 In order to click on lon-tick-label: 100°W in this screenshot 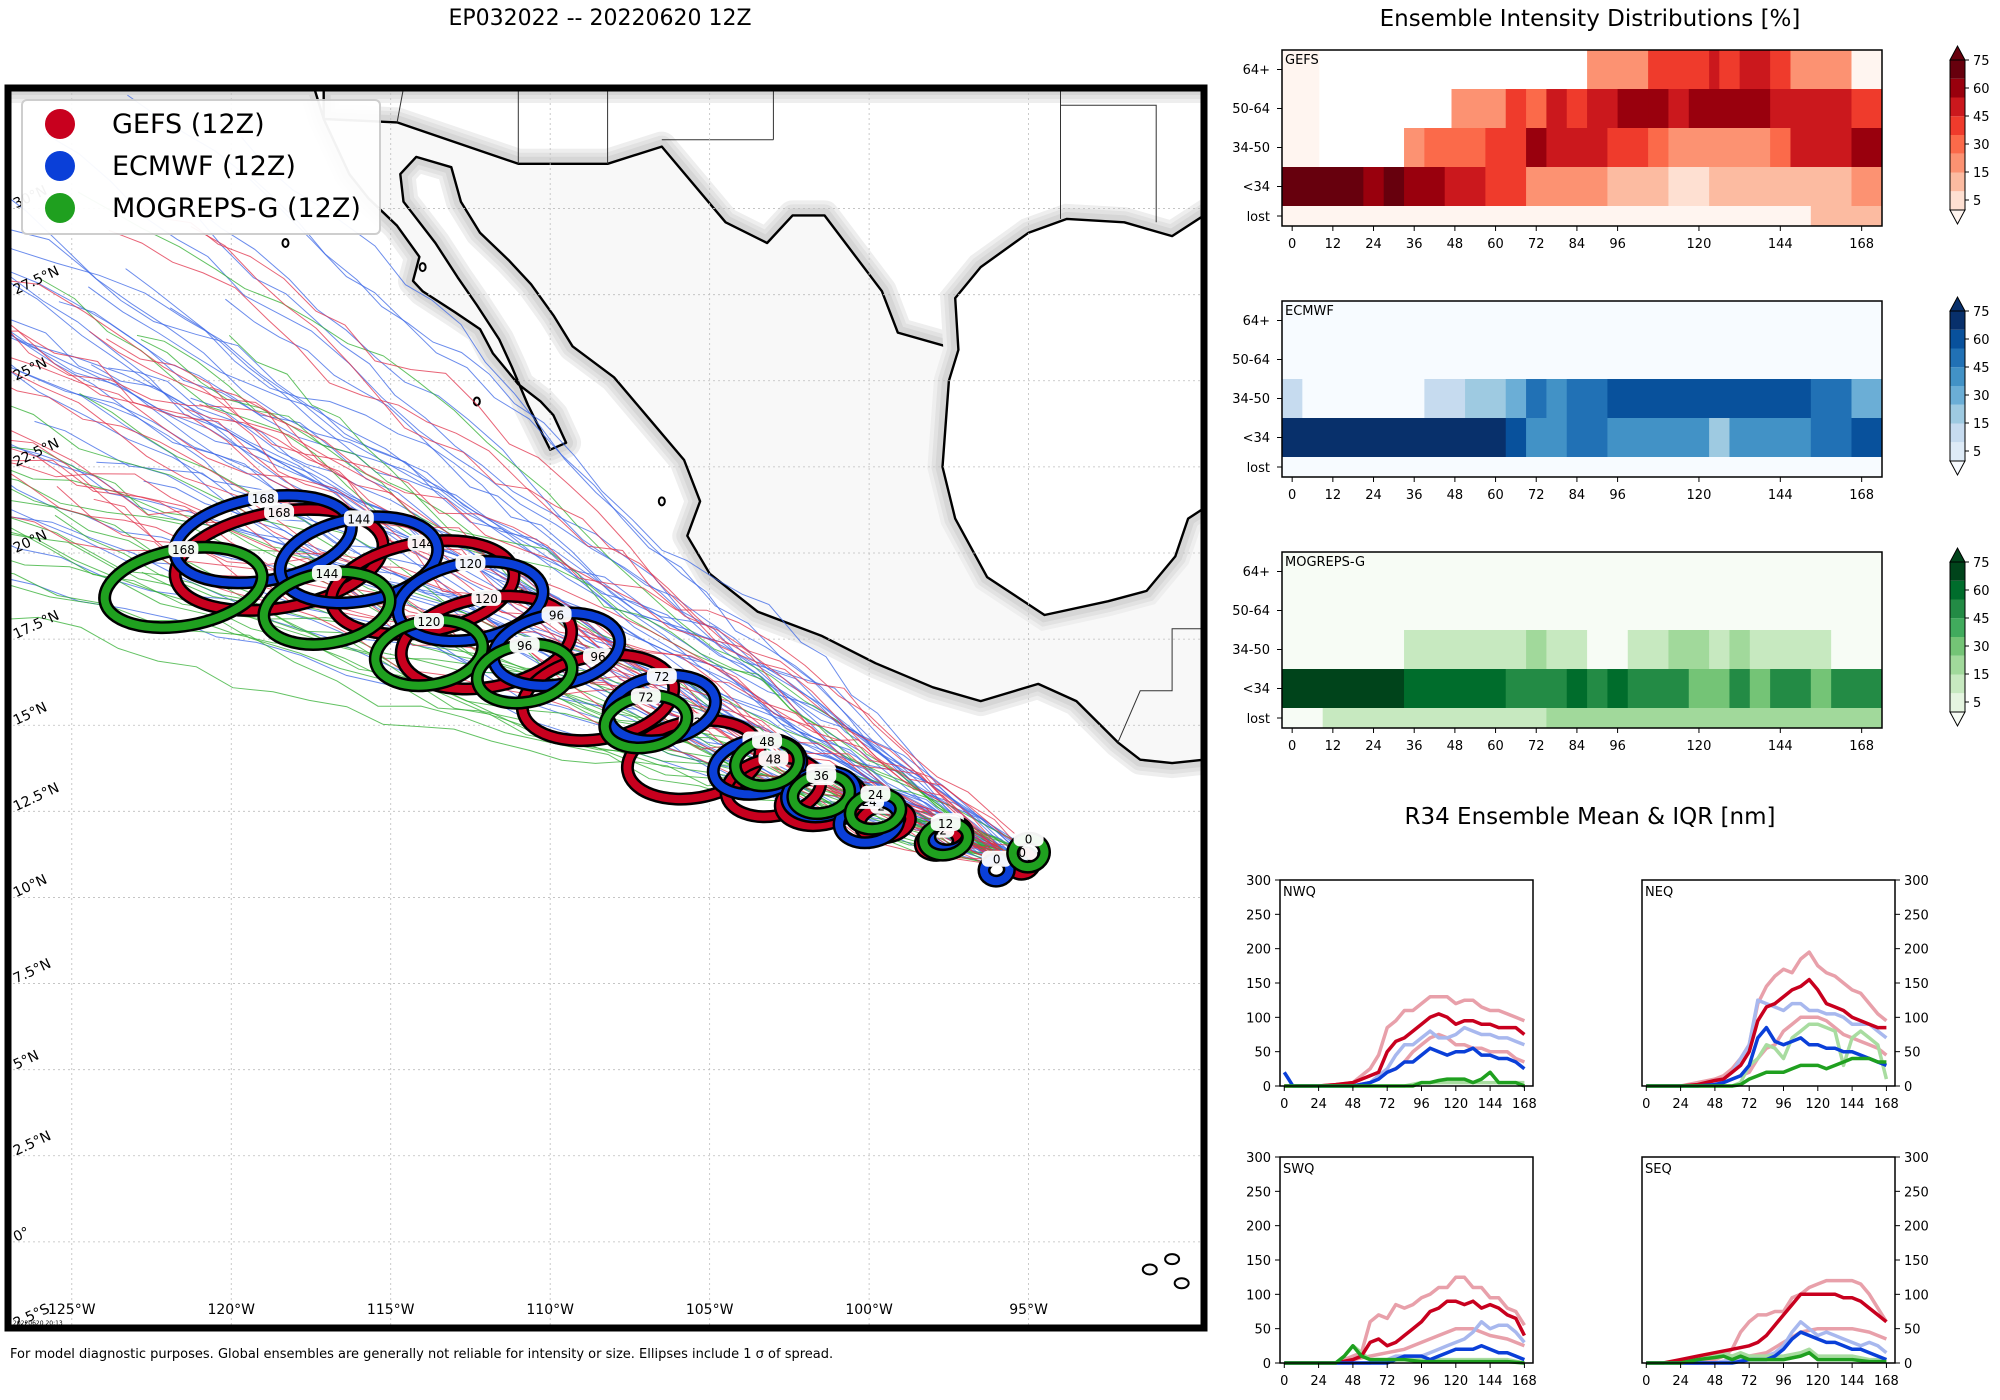, I will do `click(869, 1310)`.